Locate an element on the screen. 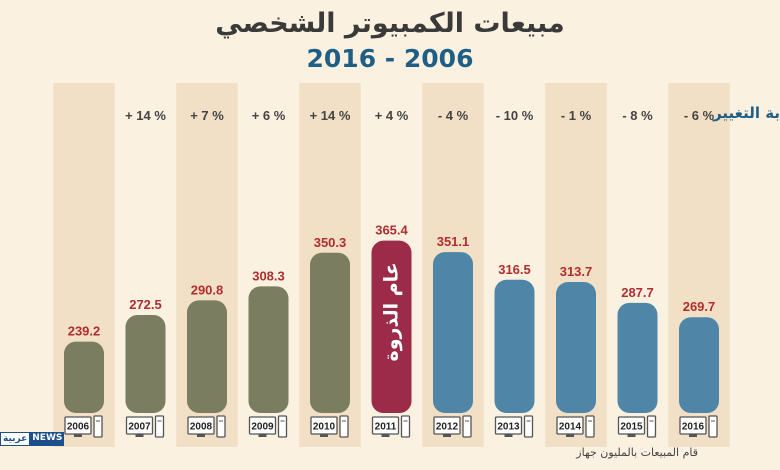 The image size is (780, 470). value-label-2013: 316.5 is located at coordinates (514, 269).